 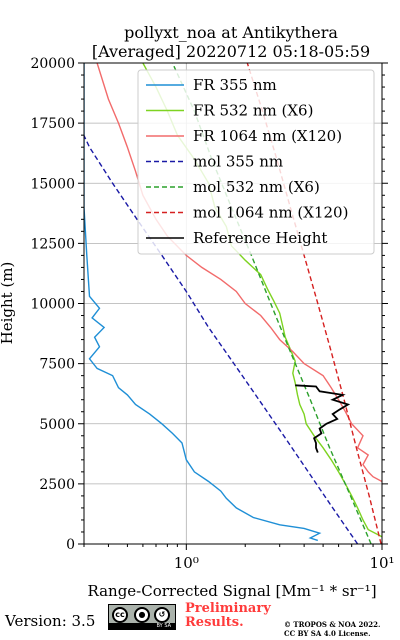 What do you see at coordinates (267, 136) in the screenshot?
I see `legend-label: FR 1064 nm (X120)` at bounding box center [267, 136].